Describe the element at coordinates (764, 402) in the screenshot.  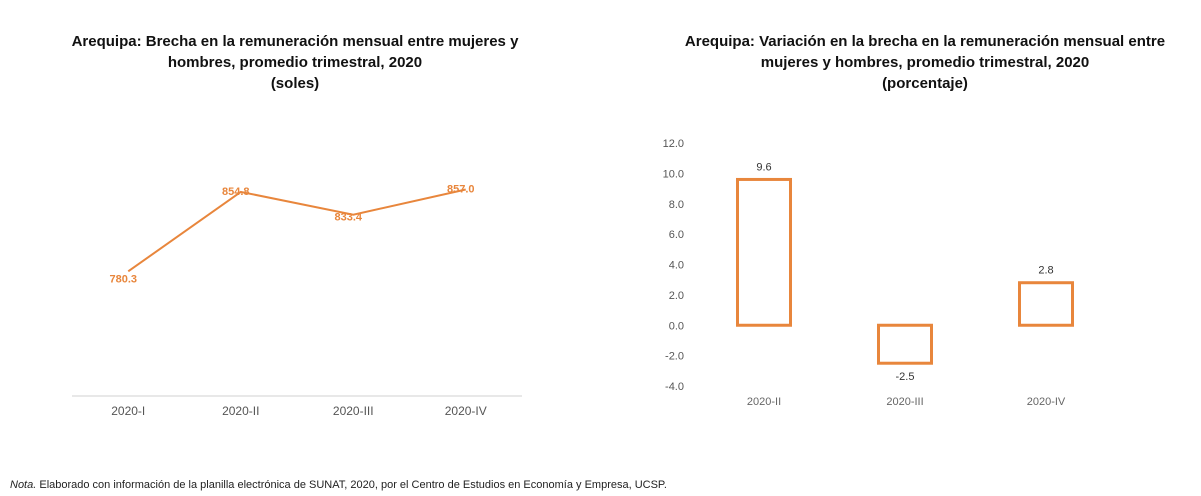
I see `bar-x-tick-label: 2020-II` at that location.